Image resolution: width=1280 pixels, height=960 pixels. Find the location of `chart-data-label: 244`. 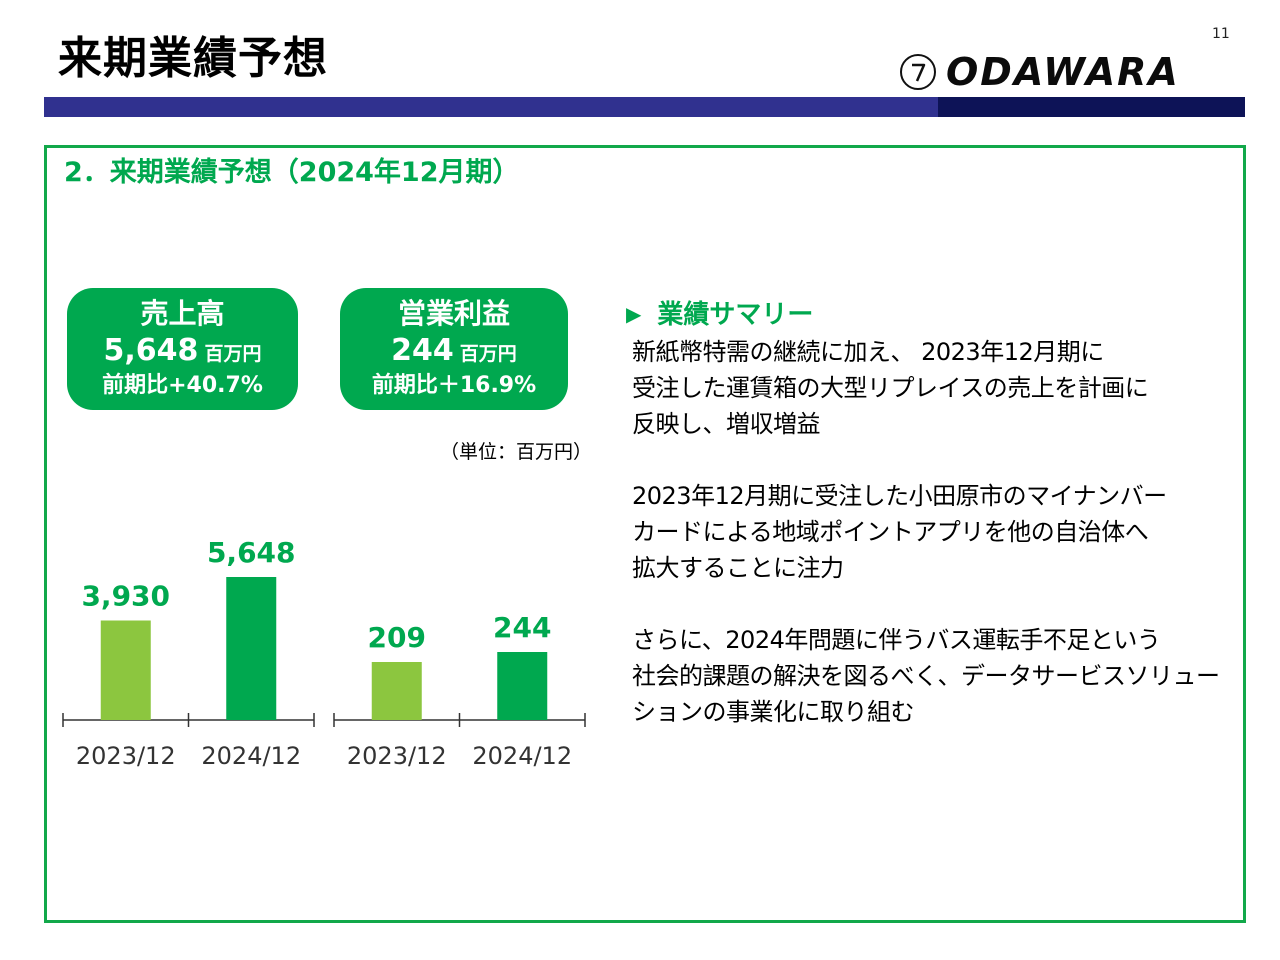

chart-data-label: 244 is located at coordinates (522, 627).